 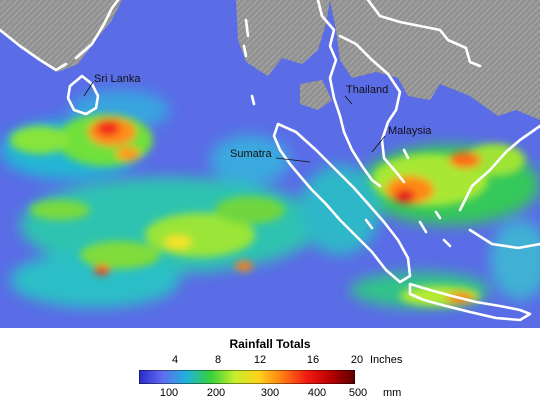 I want to click on label-sumatra: Sumatra, so click(x=251, y=154).